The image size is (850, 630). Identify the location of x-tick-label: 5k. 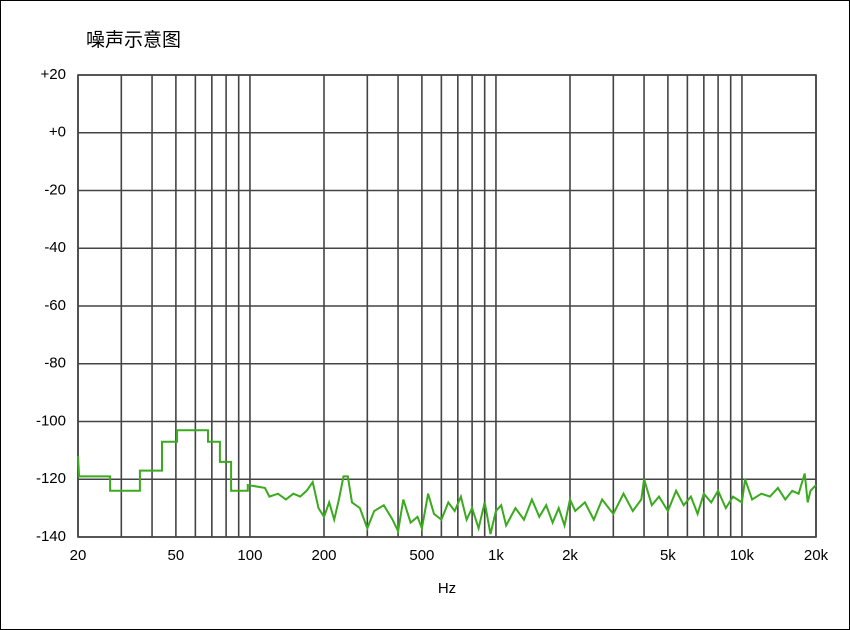
(668, 555).